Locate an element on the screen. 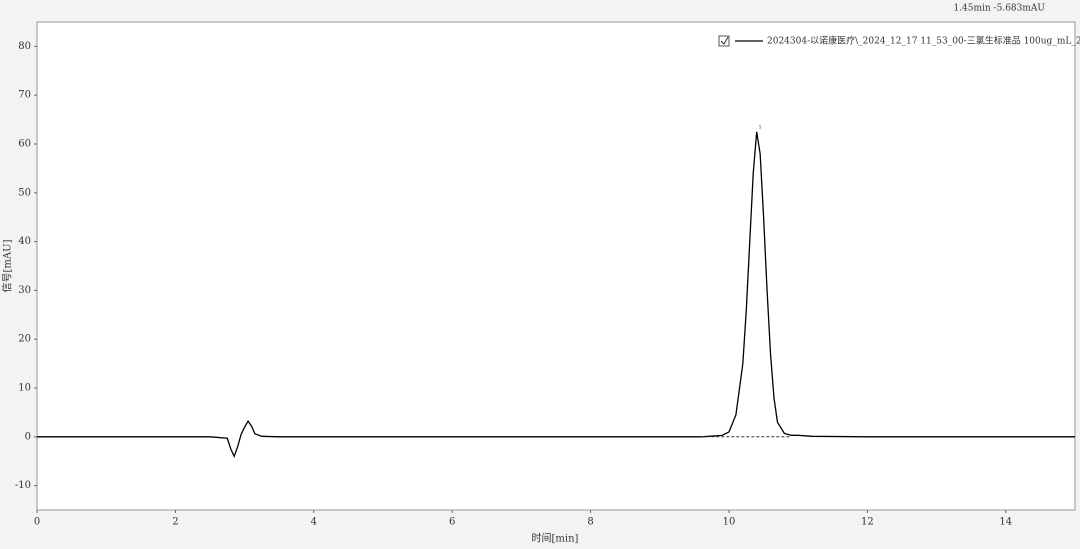 This screenshot has width=1080, height=549. y-axis-label: 信号[mAU] is located at coordinates (8, 265).